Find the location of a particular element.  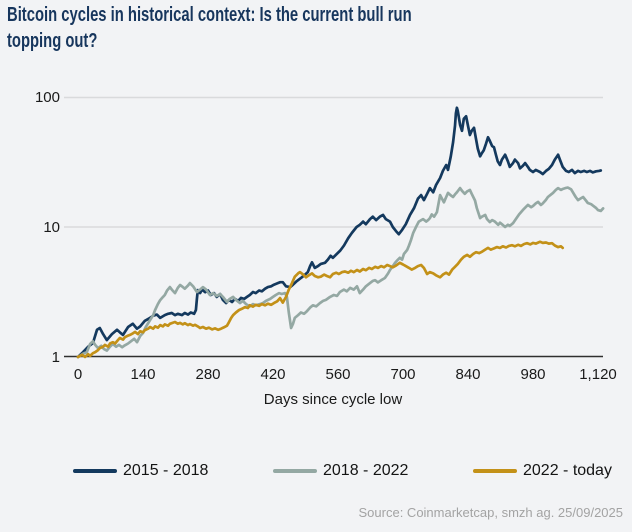

x-tick-280: 280 is located at coordinates (208, 374).